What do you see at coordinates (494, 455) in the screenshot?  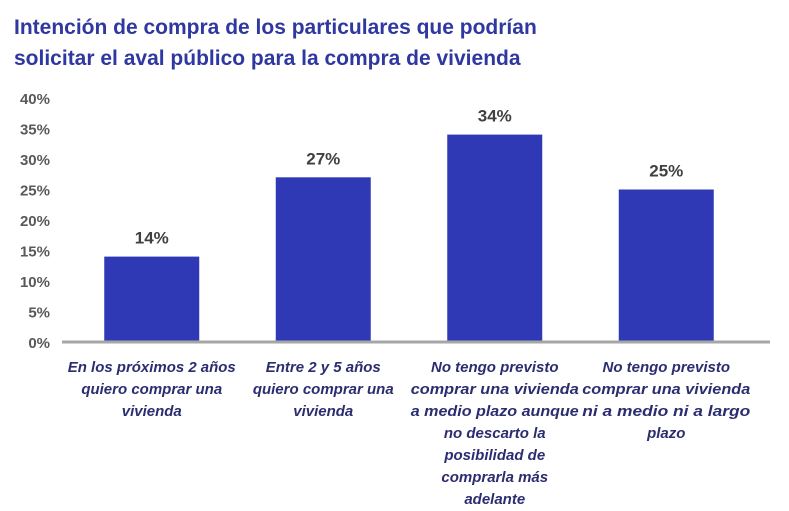 I see `x-tick-label: posibilidad de` at bounding box center [494, 455].